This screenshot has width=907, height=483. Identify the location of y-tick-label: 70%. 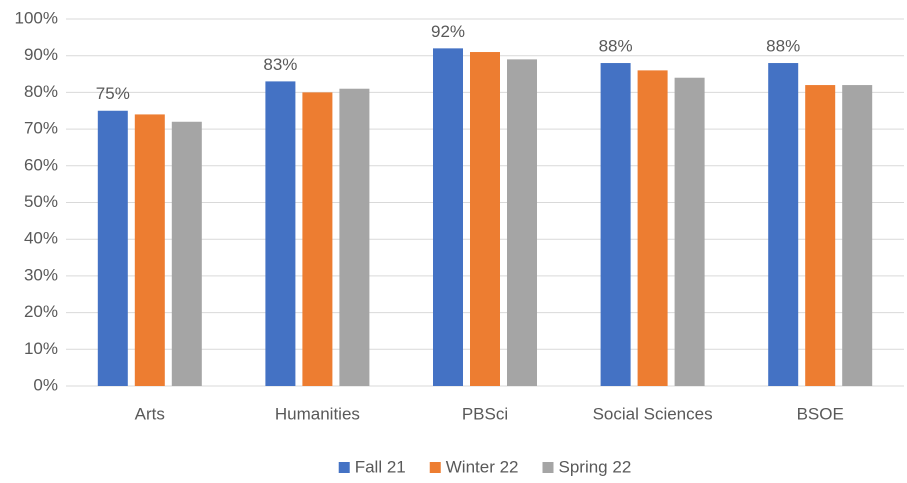
(41, 128).